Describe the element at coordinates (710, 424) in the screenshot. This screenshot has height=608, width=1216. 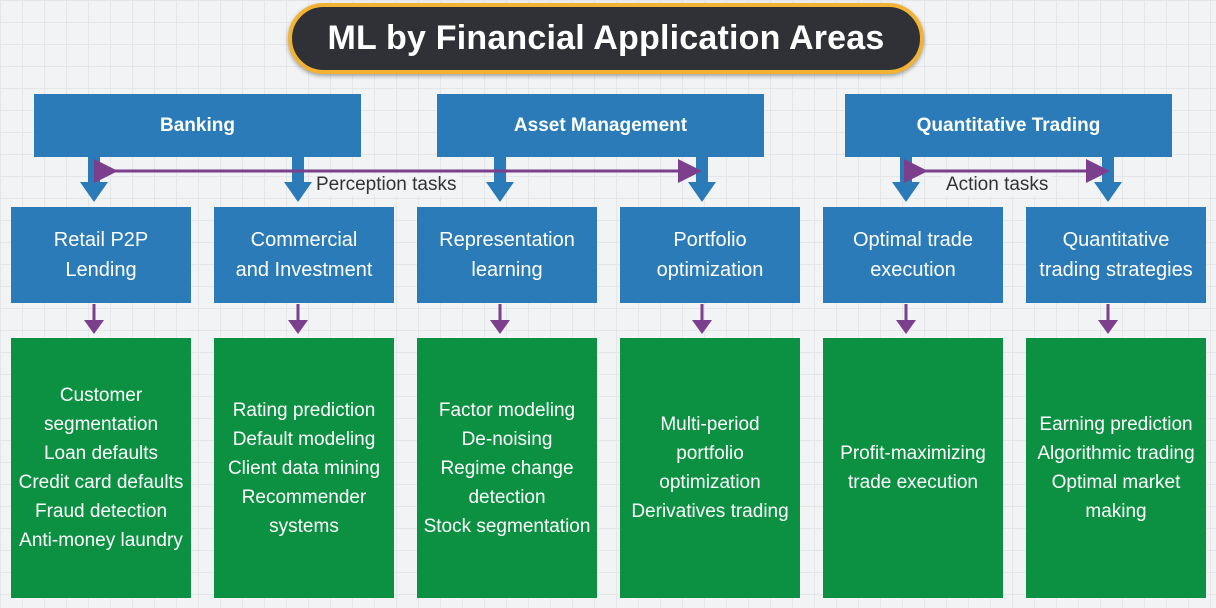
I see `application-item: Multi-period` at that location.